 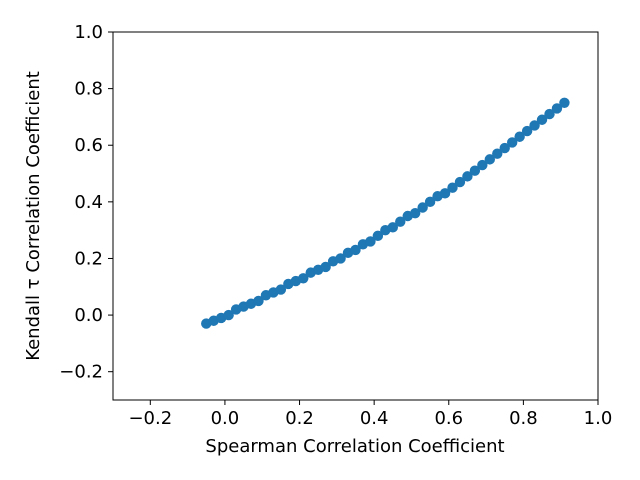 What do you see at coordinates (33, 216) in the screenshot?
I see `y-axis-label: Kendall τ Correlation Coefficient` at bounding box center [33, 216].